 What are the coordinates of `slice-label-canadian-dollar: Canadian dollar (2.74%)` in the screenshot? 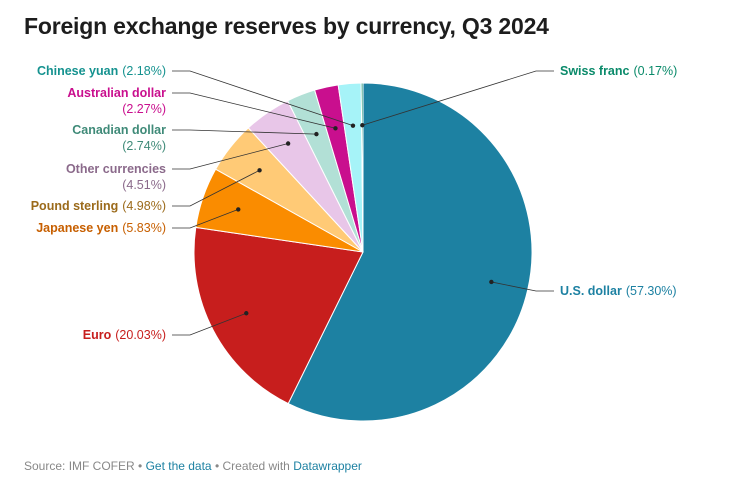 It's located at (119, 138).